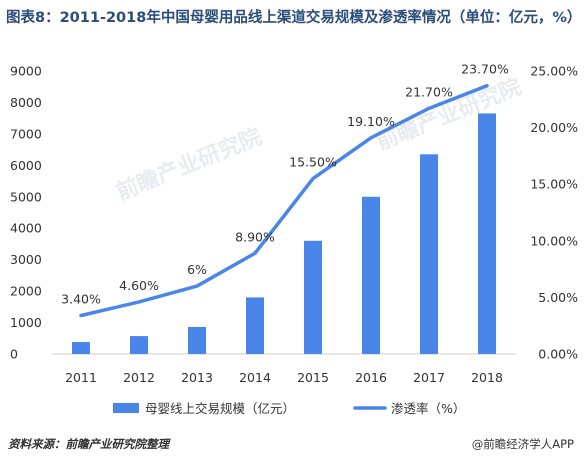 This screenshot has width=584, height=461. I want to click on left-tick-label: 2000, so click(26, 291).